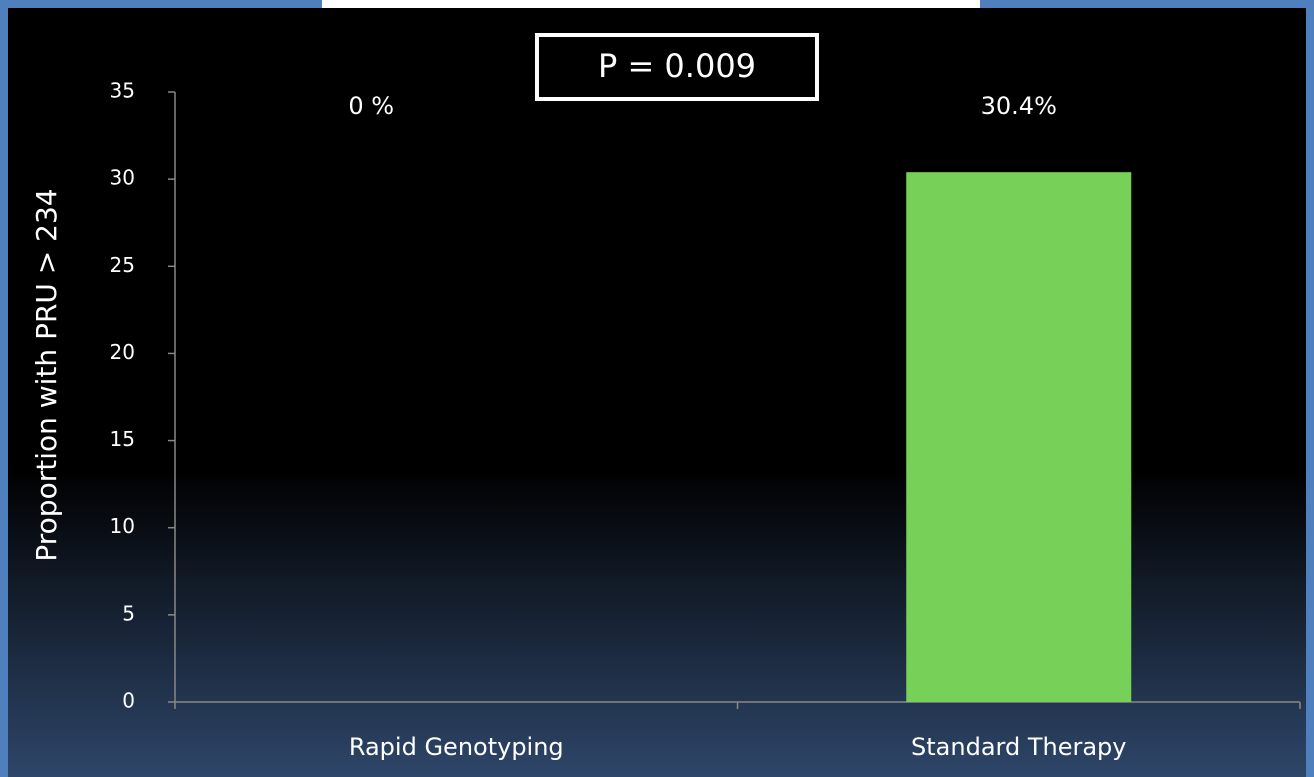 Image resolution: width=1314 pixels, height=777 pixels. I want to click on y-axis-label: Proportion with PRU > 234, so click(46, 374).